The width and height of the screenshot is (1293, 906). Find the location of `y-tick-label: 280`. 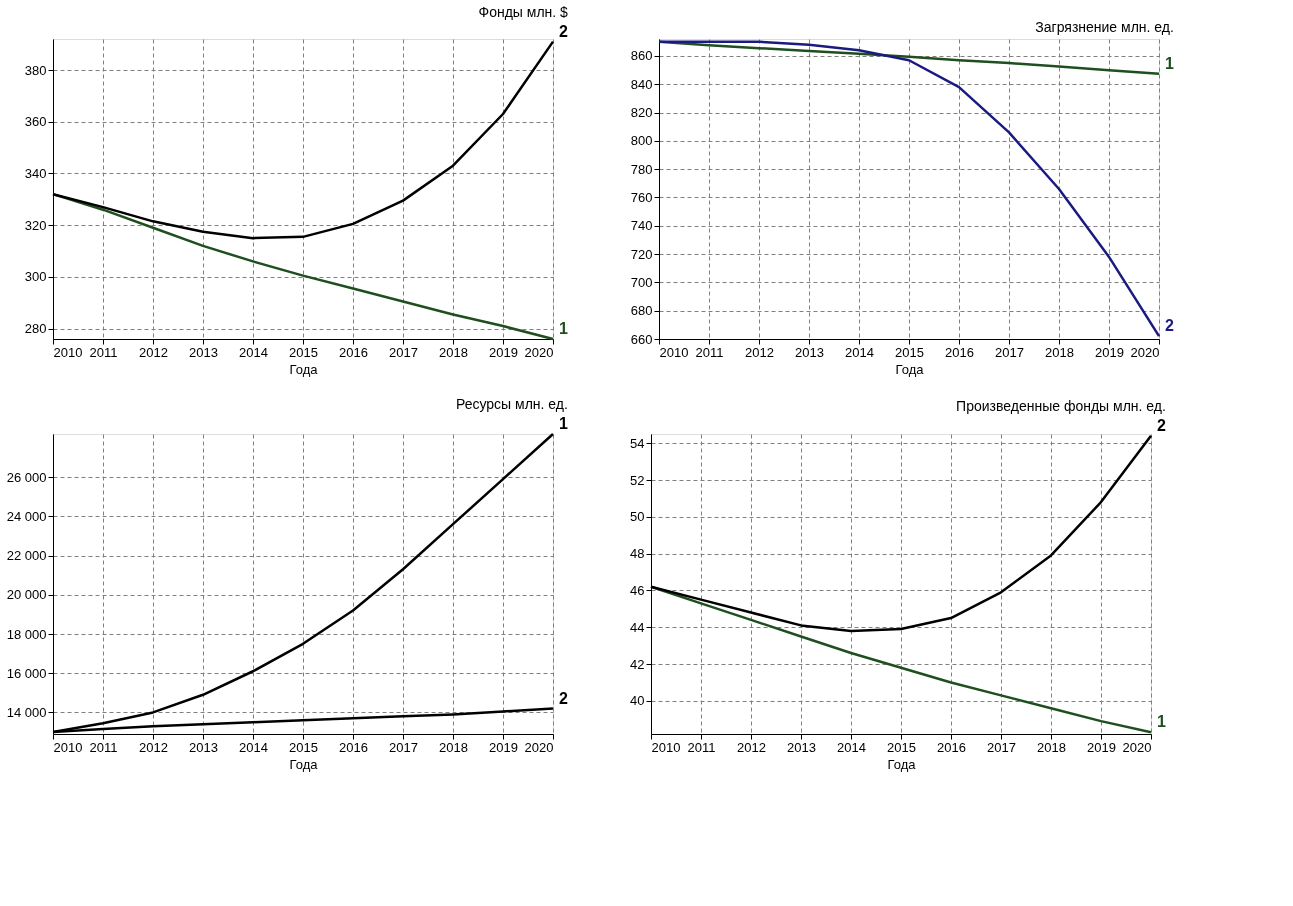

y-tick-label: 280 is located at coordinates (35, 329).